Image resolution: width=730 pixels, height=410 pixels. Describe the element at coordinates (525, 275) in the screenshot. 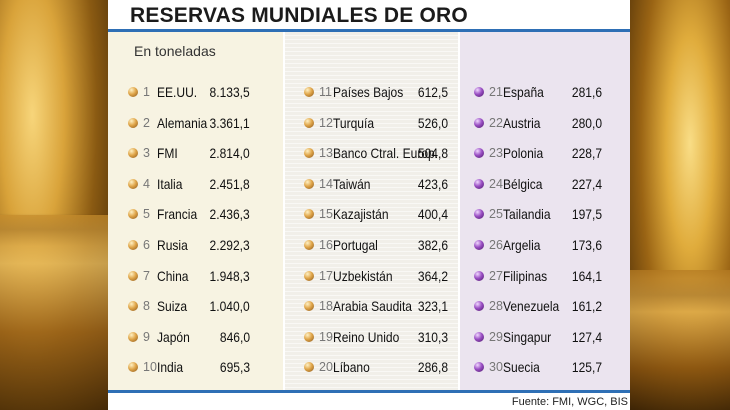

I see `country-name: Filipinas` at that location.